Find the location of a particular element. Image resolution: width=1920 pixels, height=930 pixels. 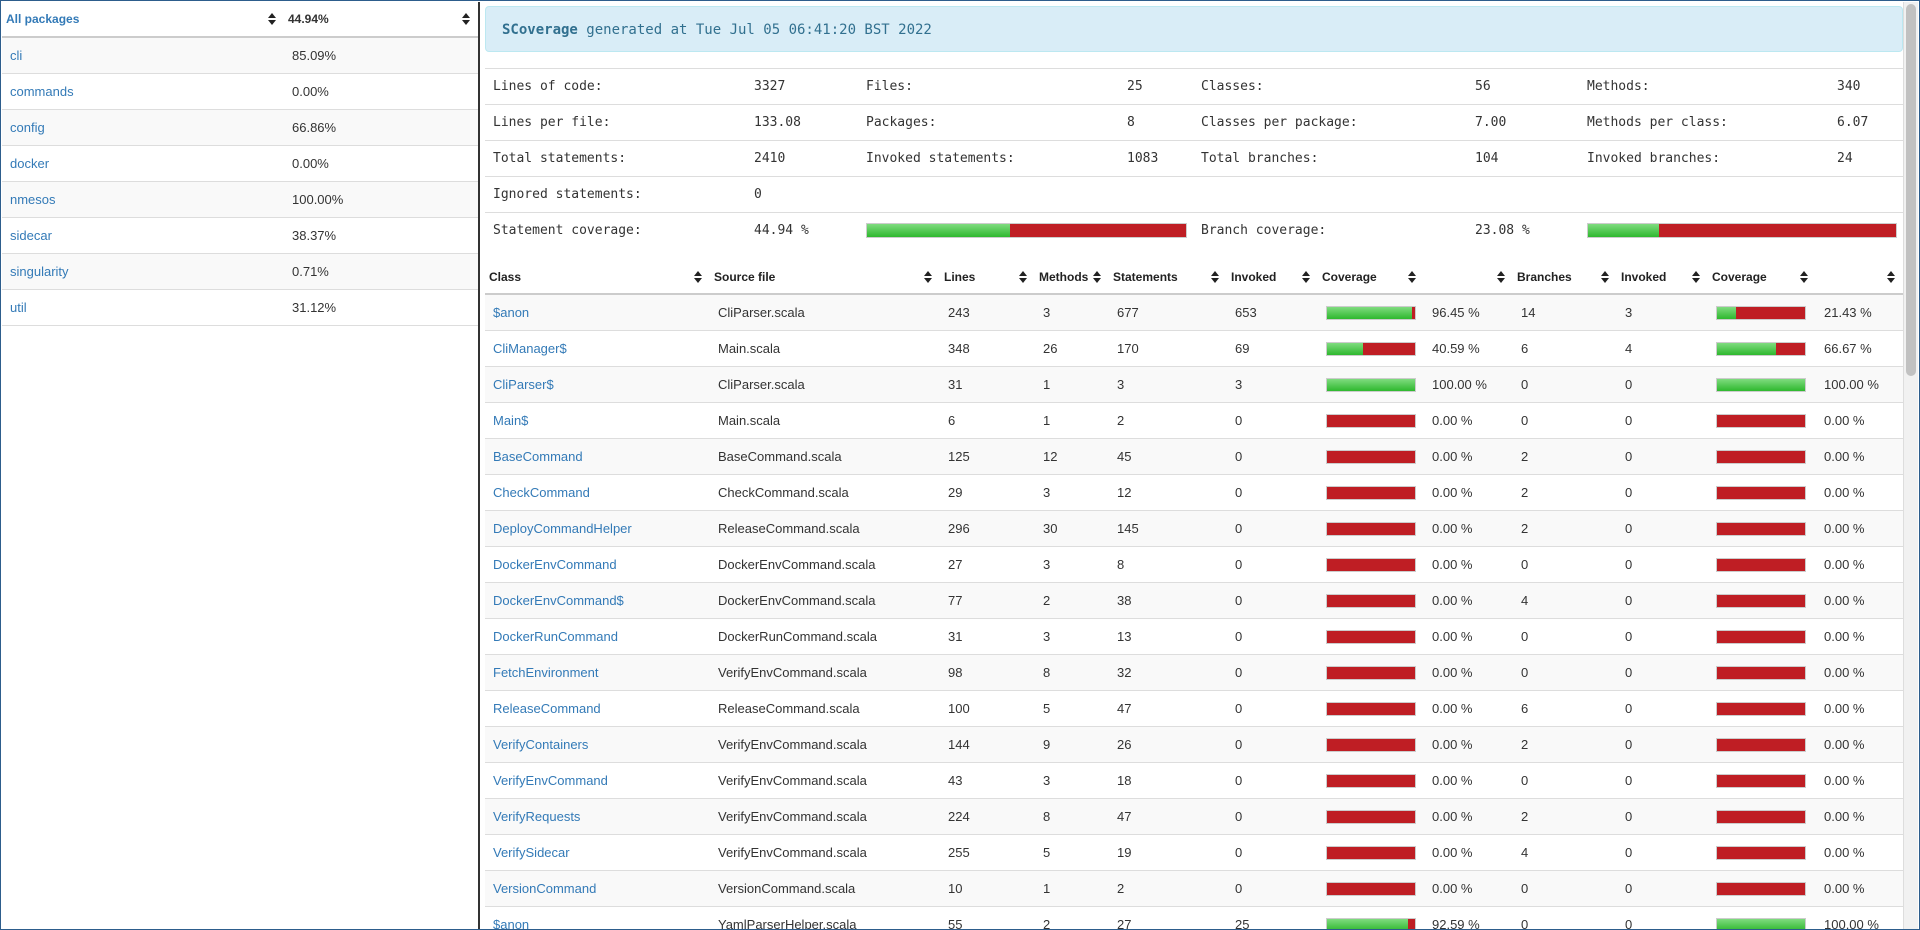

class-link: VerifySidecar is located at coordinates (531, 852).